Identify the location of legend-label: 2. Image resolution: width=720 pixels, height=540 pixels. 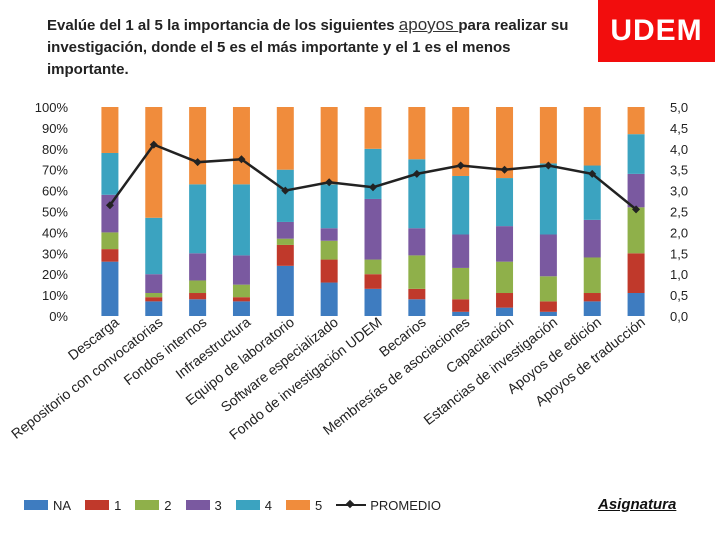
(168, 505).